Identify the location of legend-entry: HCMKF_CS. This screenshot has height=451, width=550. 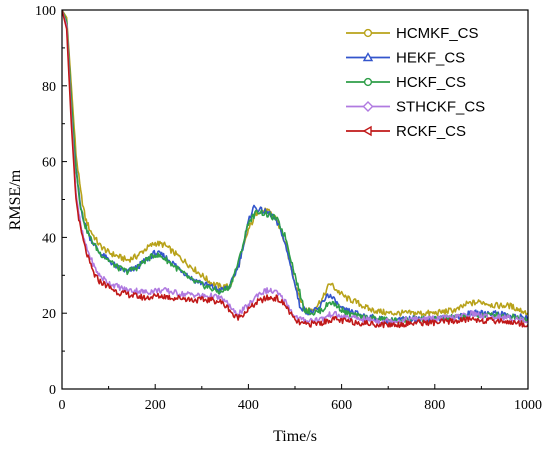
(412, 33).